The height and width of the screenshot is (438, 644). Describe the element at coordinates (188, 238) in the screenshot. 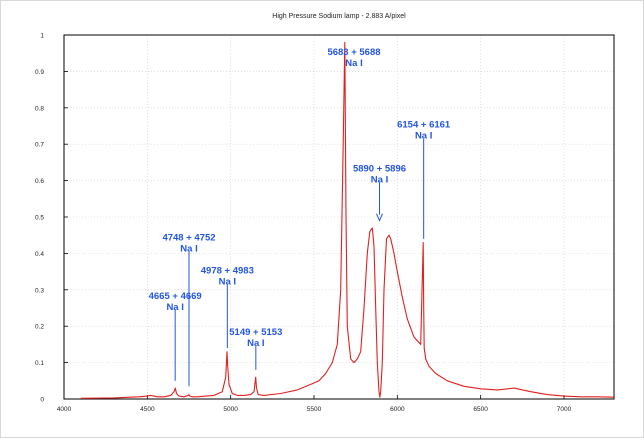

I see `annotation-label: 4748 + 4752` at that location.